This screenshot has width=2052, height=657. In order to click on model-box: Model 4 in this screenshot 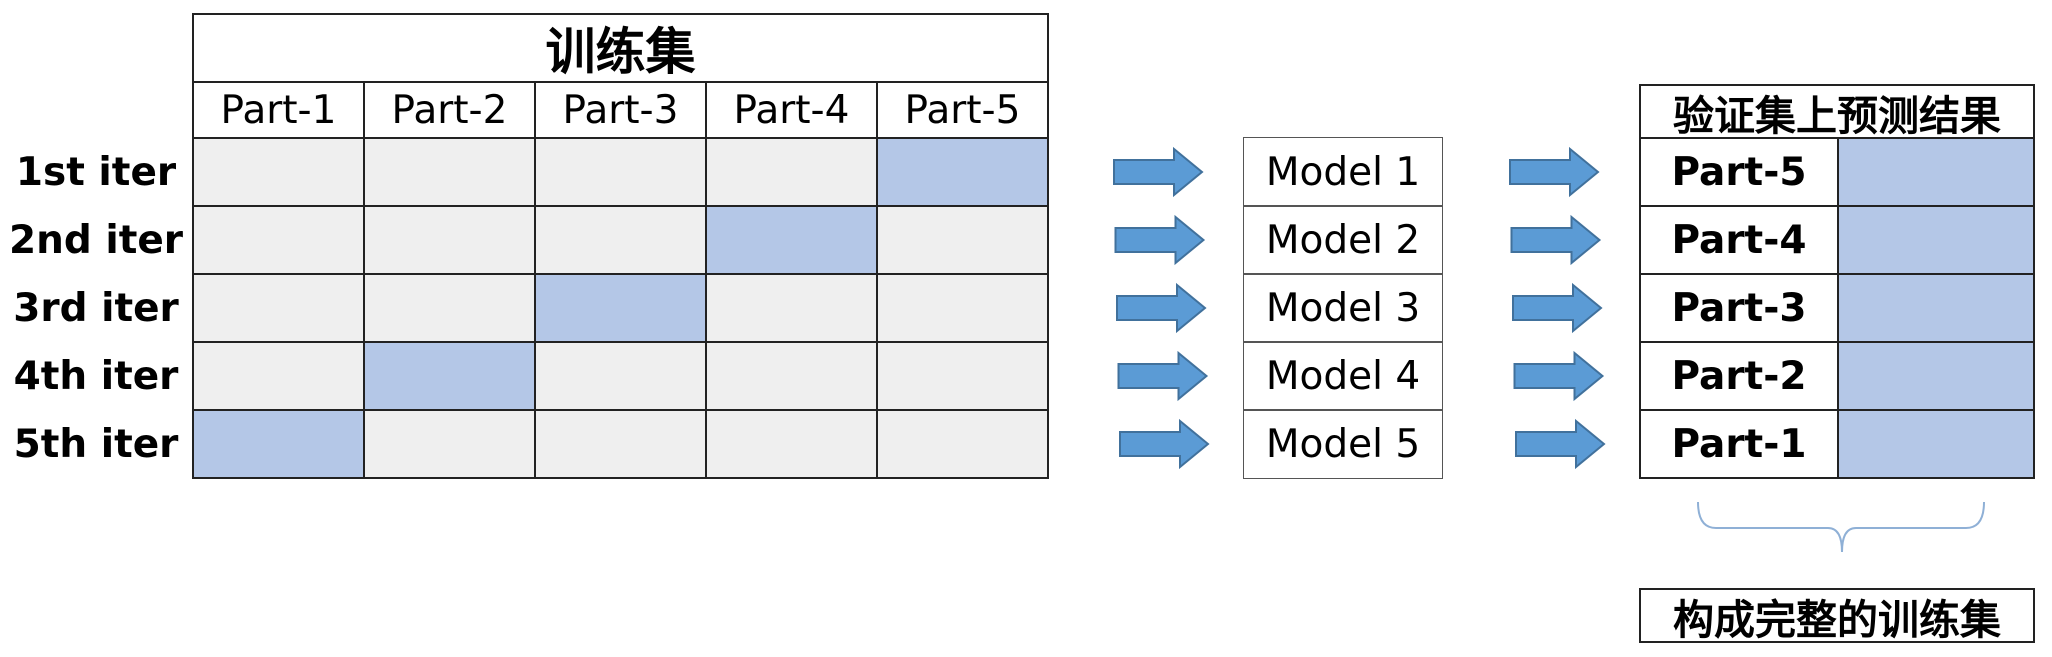, I will do `click(1343, 376)`.